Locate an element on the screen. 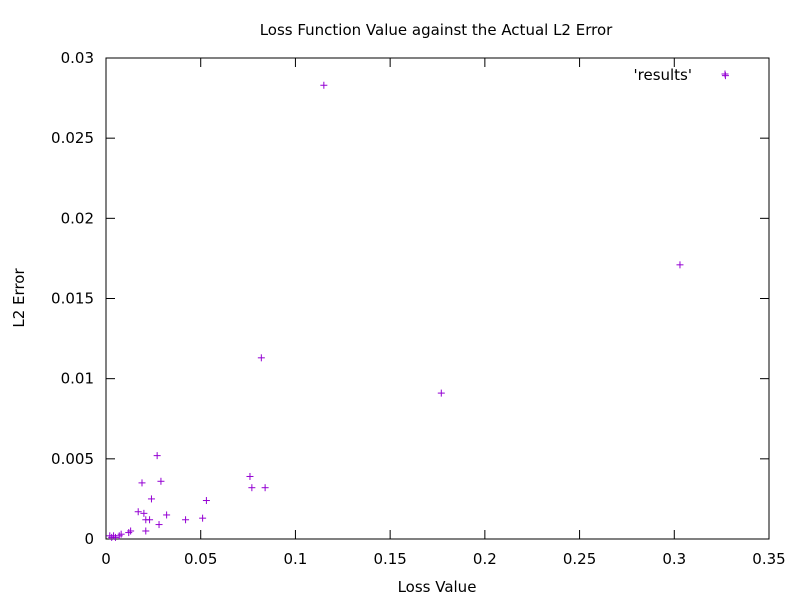 This screenshot has width=800, height=600. legend: 'results' is located at coordinates (681, 75).